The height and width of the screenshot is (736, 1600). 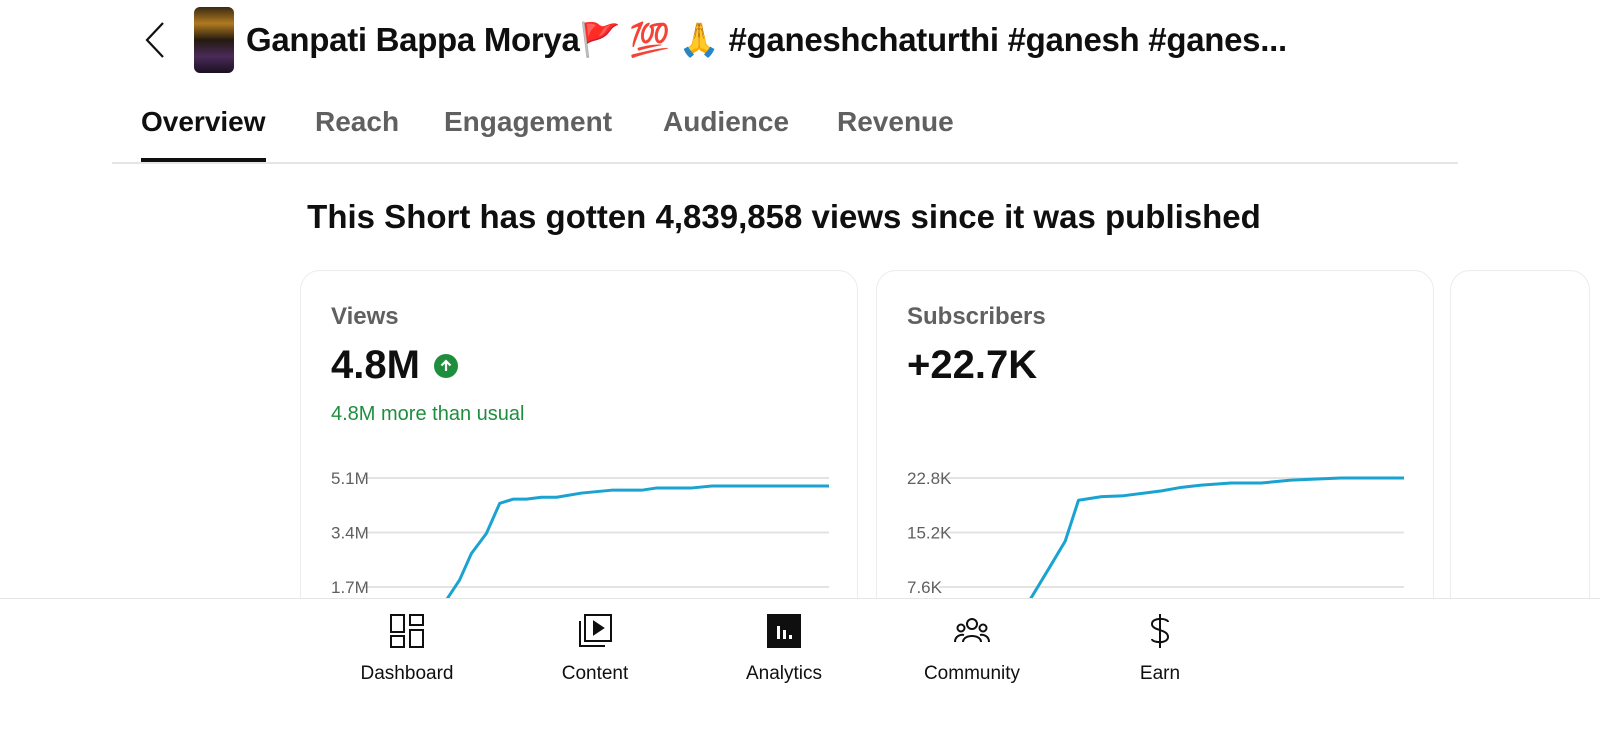 I want to click on views-series-line, so click(x=636, y=542).